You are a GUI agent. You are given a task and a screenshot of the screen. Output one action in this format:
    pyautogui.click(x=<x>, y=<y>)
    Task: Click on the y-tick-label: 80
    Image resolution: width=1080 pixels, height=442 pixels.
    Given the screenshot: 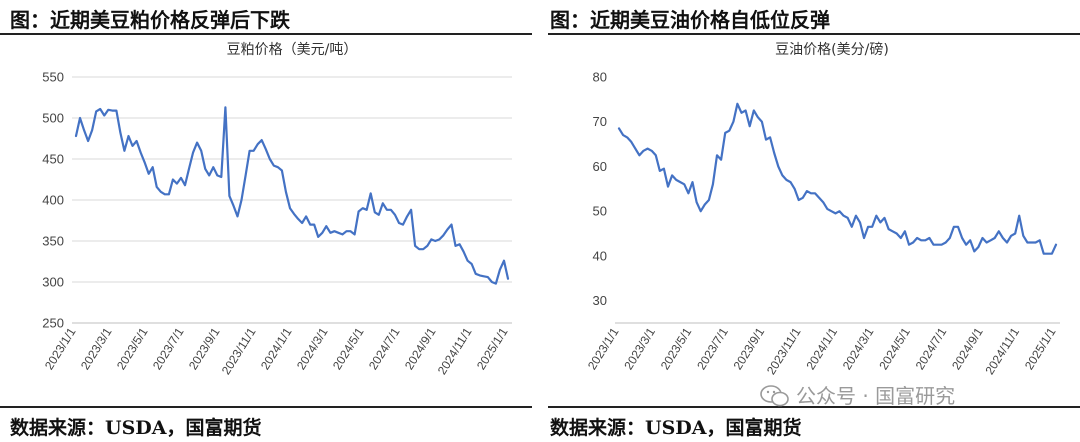 What is the action you would take?
    pyautogui.click(x=600, y=77)
    